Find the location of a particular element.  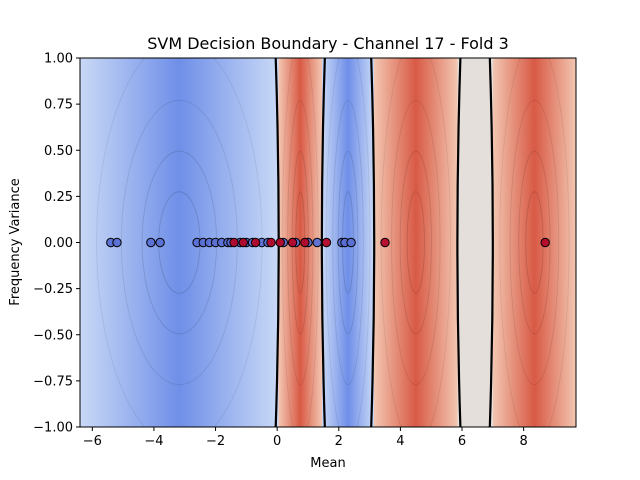

y-tick-label: 0.25 is located at coordinates (58, 197).